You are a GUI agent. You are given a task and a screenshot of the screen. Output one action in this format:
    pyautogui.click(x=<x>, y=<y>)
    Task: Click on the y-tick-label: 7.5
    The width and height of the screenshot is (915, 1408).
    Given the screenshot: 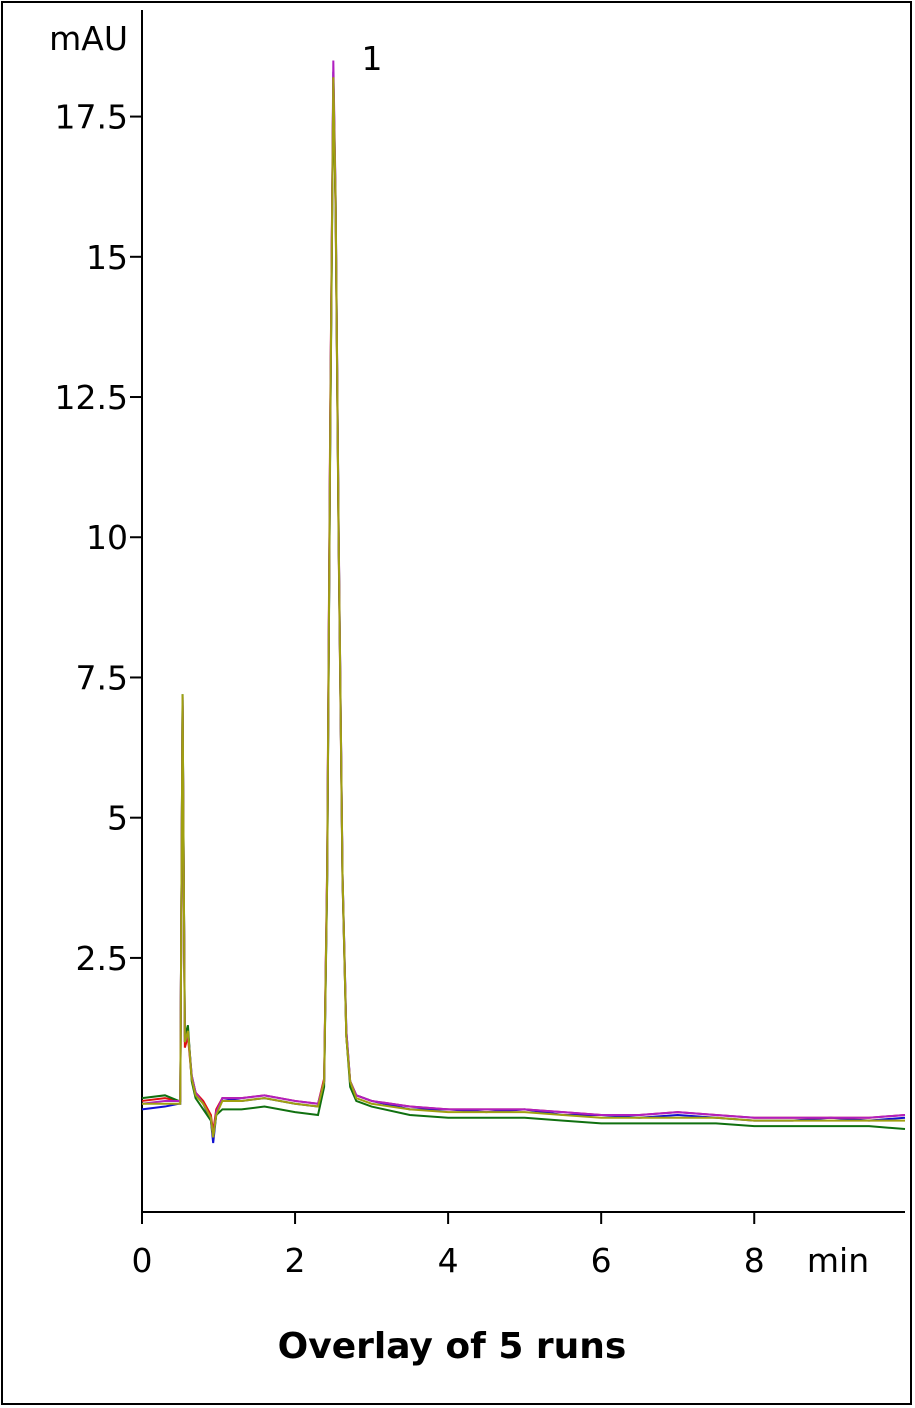 What is the action you would take?
    pyautogui.click(x=102, y=677)
    